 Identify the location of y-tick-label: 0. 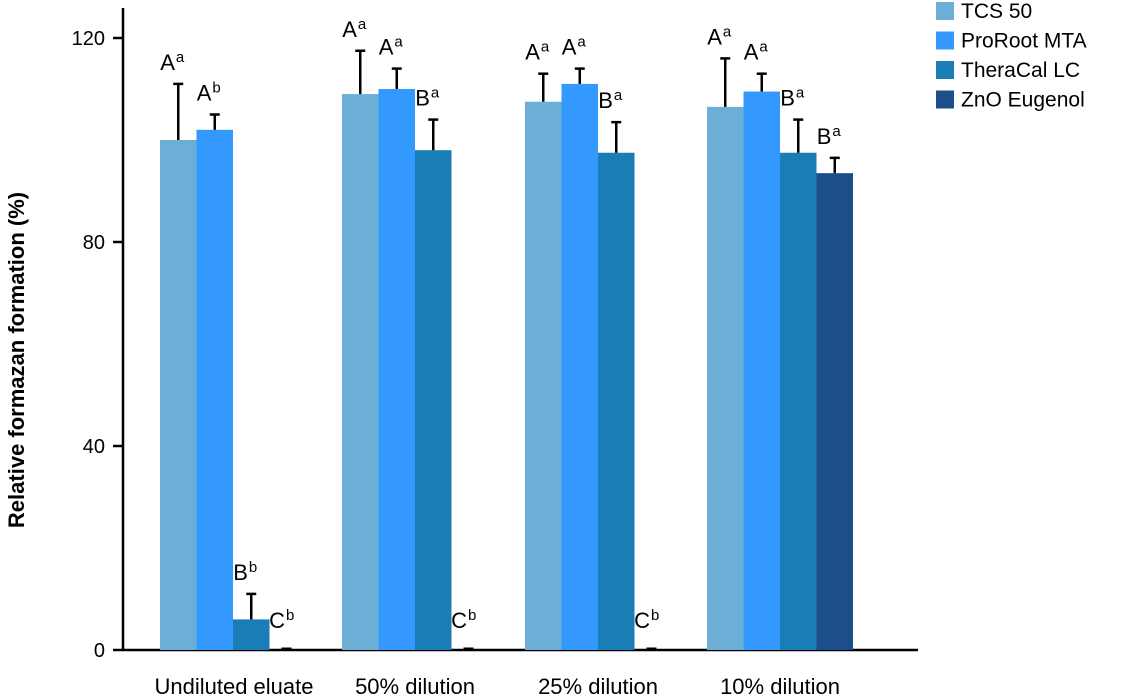
(99, 651).